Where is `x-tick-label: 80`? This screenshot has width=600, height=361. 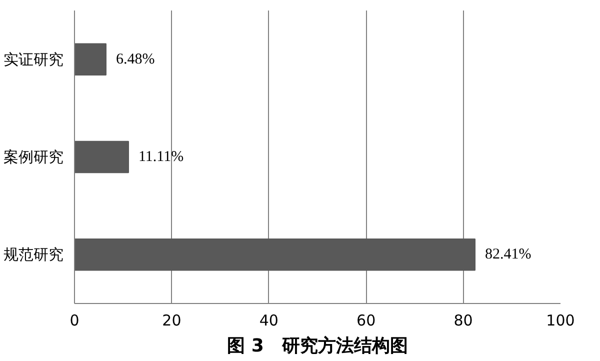
x-tick-label: 80 is located at coordinates (463, 321).